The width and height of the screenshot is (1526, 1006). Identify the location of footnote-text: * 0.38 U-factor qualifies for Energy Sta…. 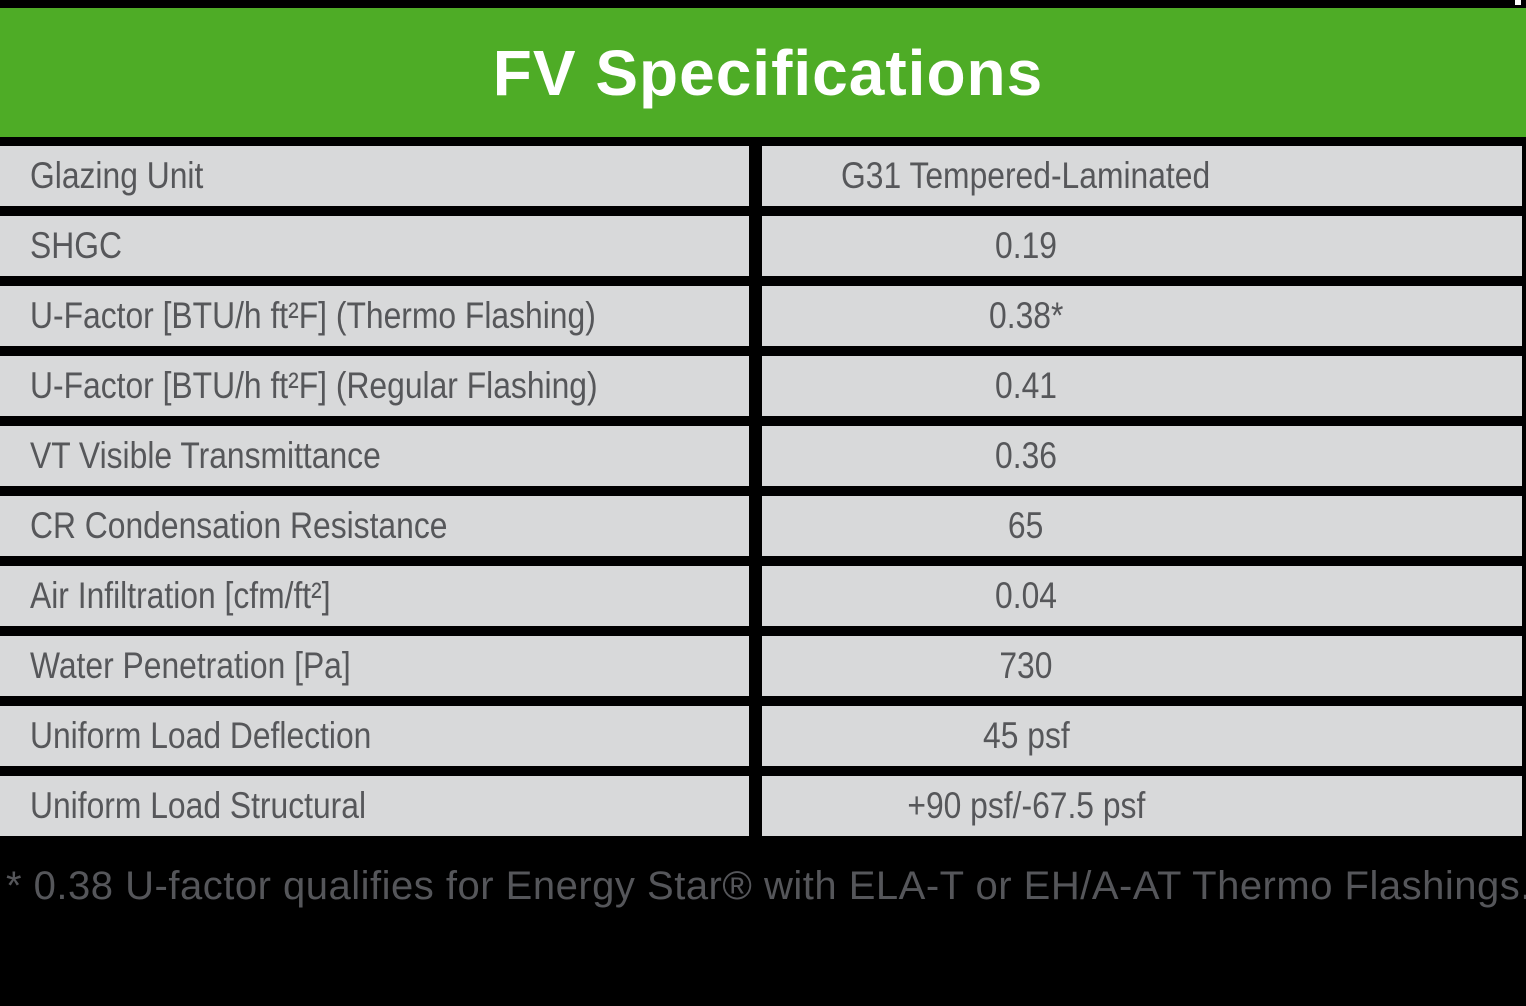
(766, 886).